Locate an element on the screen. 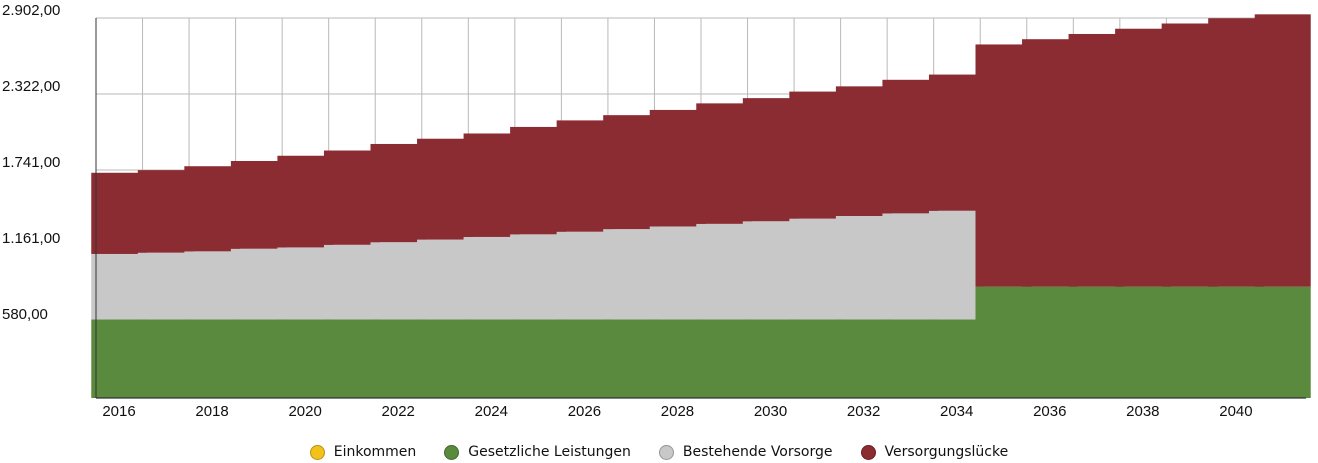 Image resolution: width=1318 pixels, height=463 pixels. y-tick-label: 580,00 is located at coordinates (25, 314).